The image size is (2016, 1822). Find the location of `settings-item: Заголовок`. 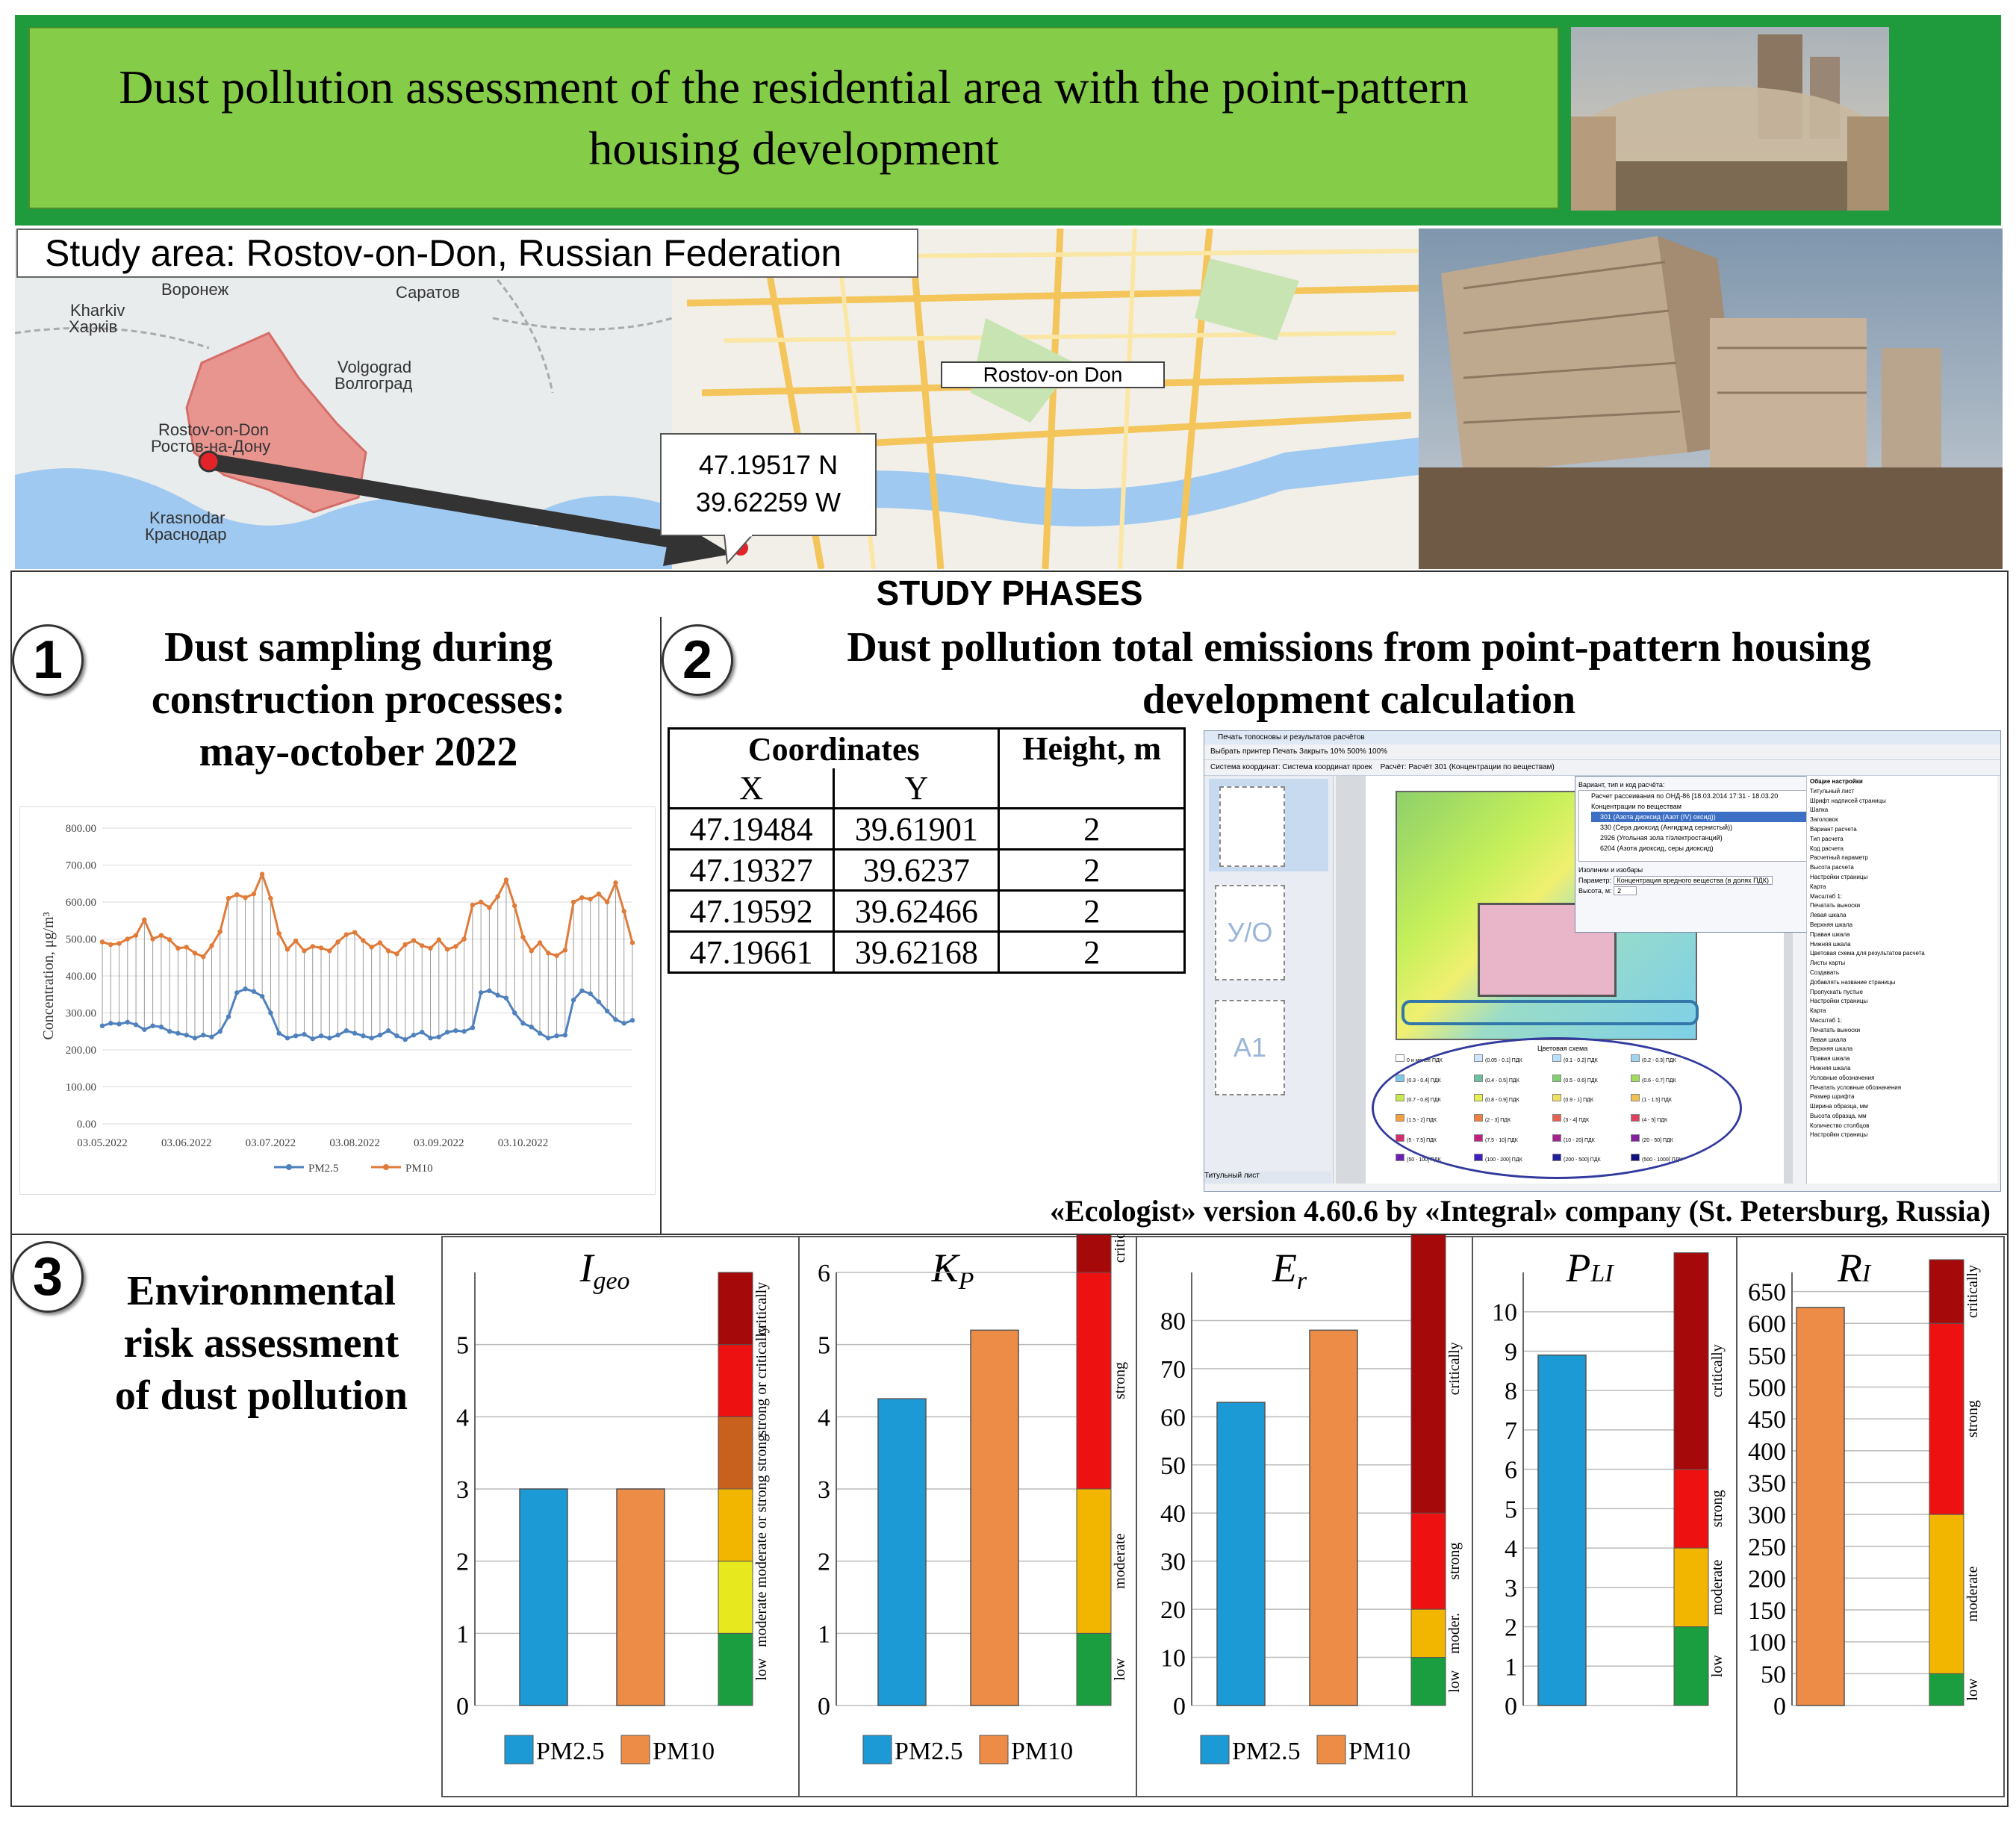

settings-item: Заголовок is located at coordinates (1824, 820).